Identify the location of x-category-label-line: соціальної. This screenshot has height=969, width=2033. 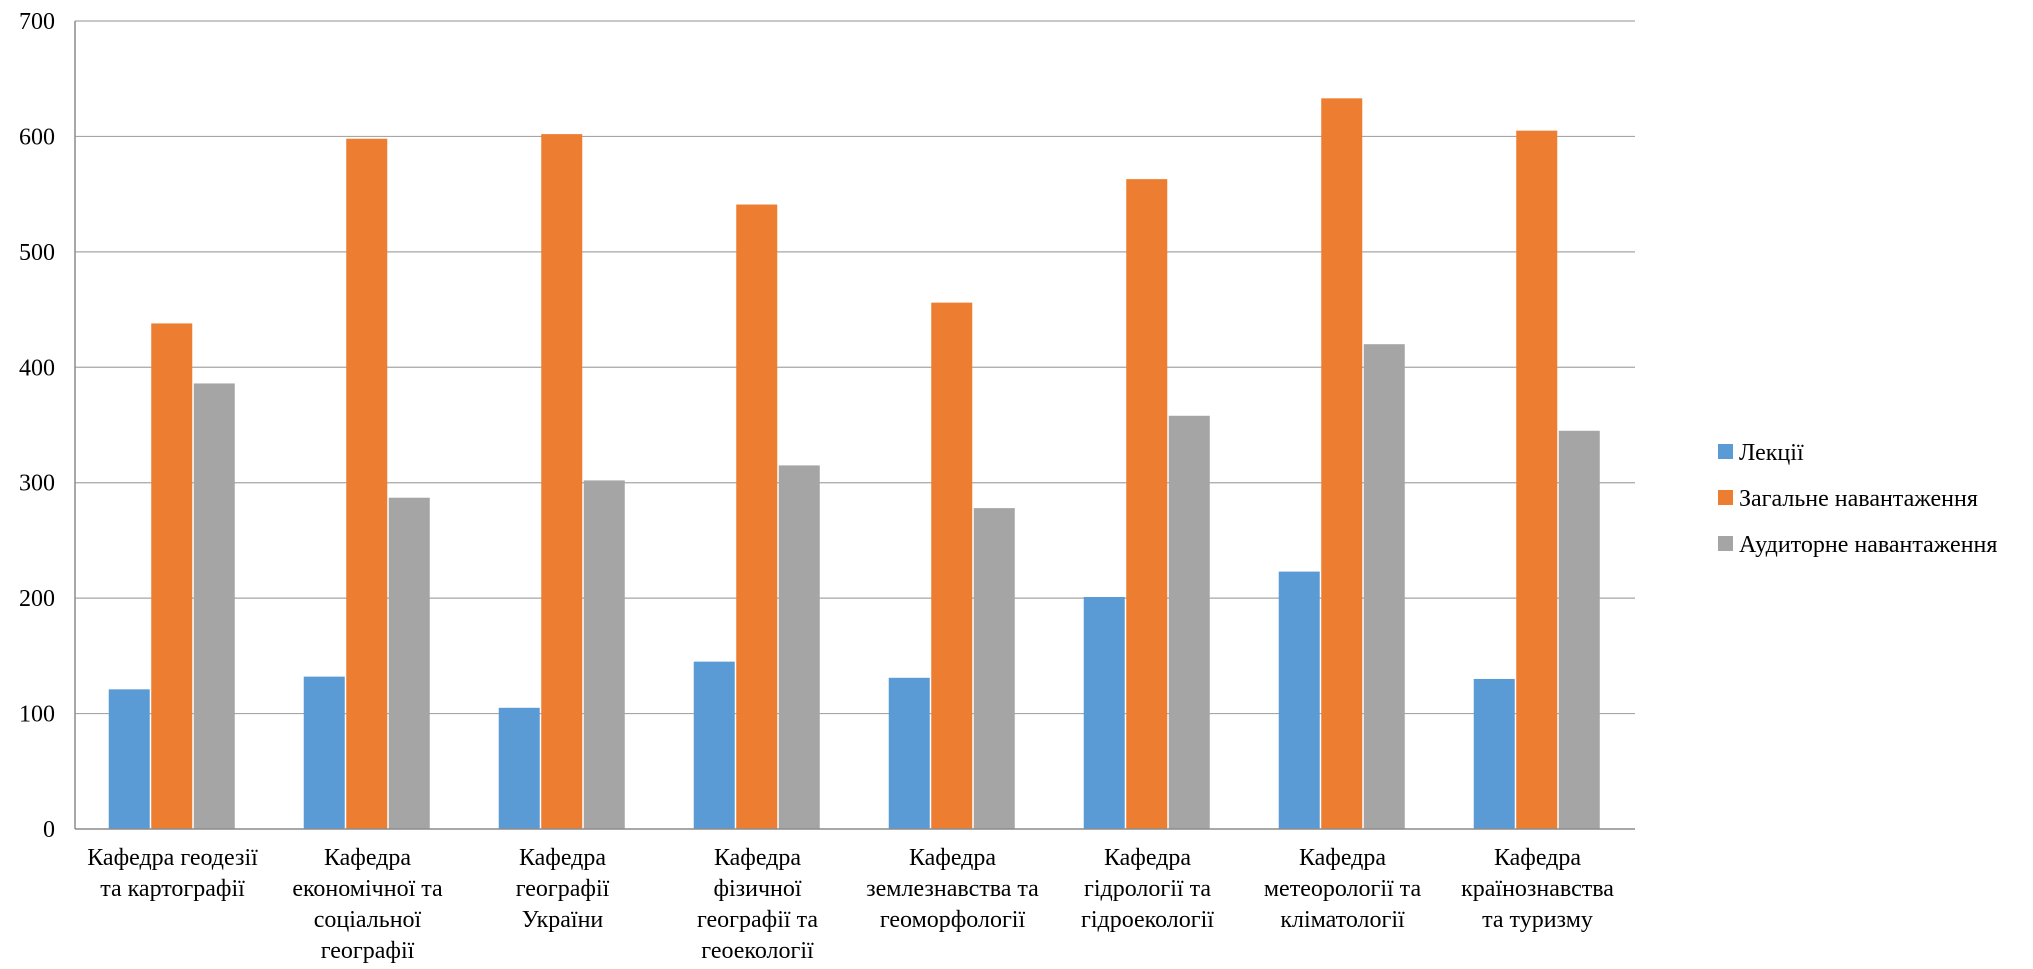
(368, 920).